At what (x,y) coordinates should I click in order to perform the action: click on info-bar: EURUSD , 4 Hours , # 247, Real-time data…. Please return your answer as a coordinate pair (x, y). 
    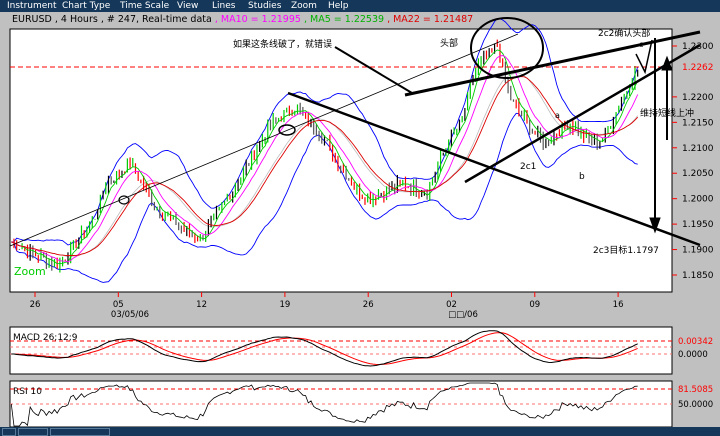
    Looking at the image, I should click on (360, 19).